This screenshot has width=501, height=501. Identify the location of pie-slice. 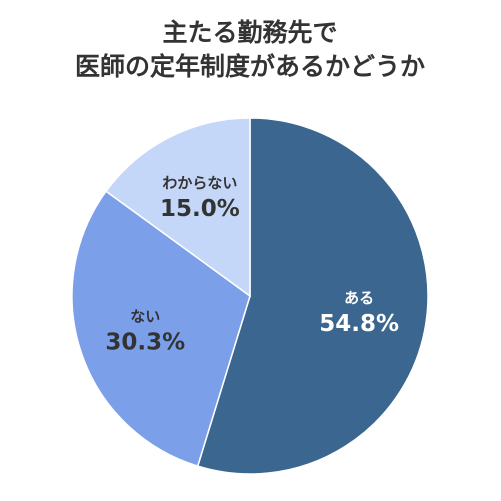
(178, 207).